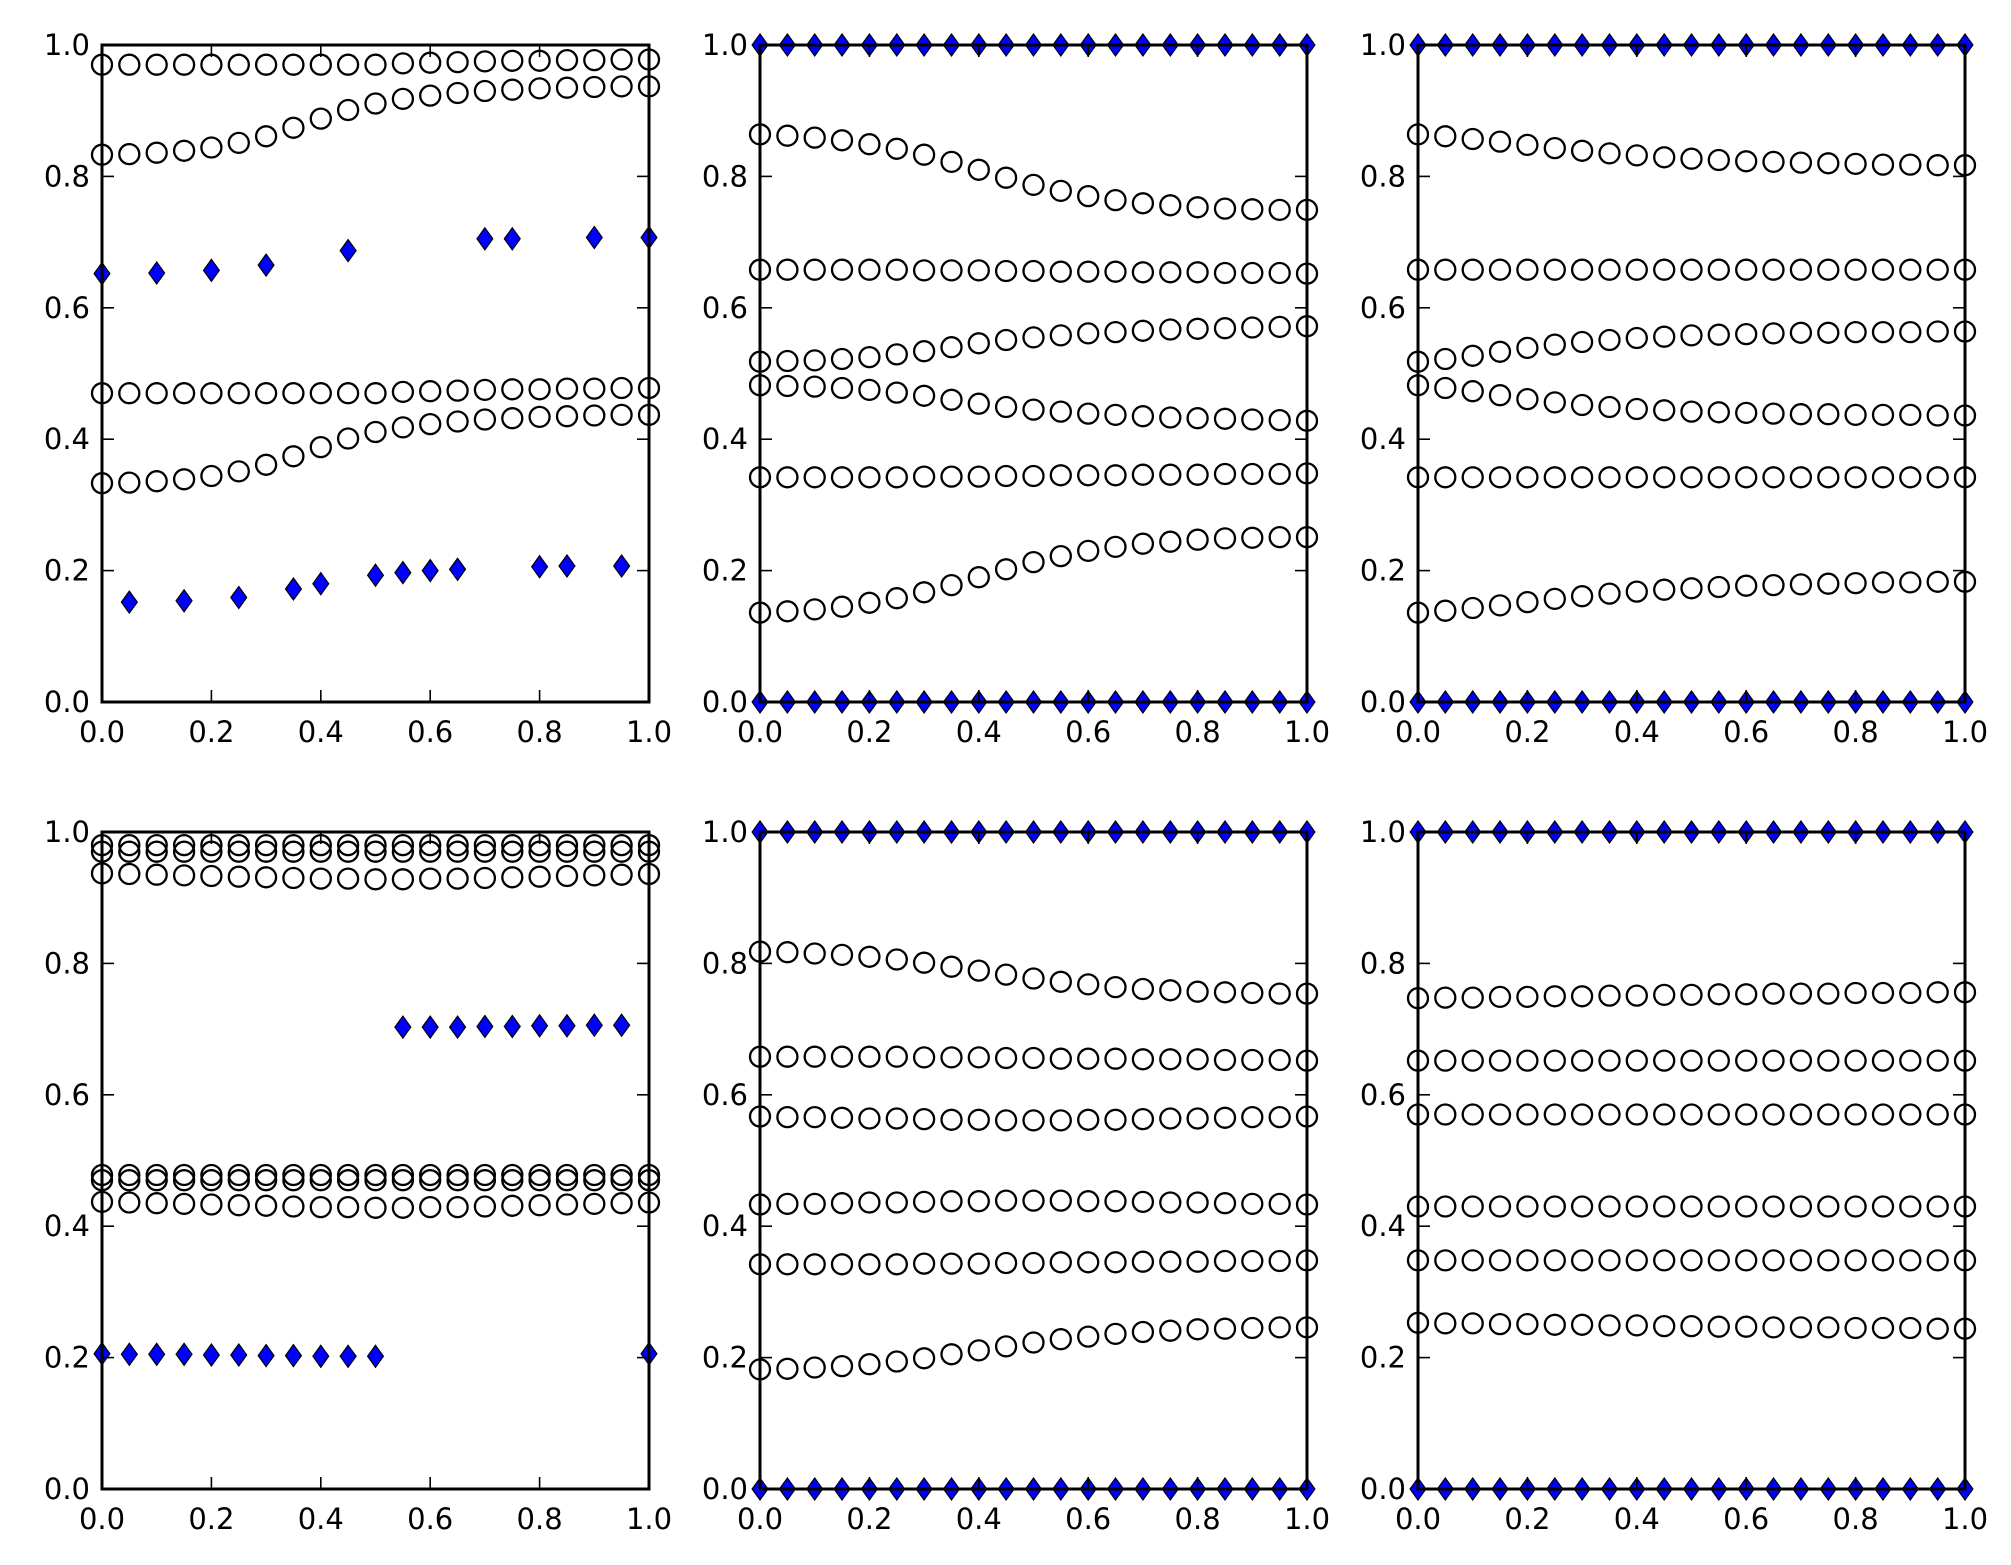 Image resolution: width=2011 pixels, height=1565 pixels. What do you see at coordinates (211, 732) in the screenshot?
I see `x-tick-label: 0.2` at bounding box center [211, 732].